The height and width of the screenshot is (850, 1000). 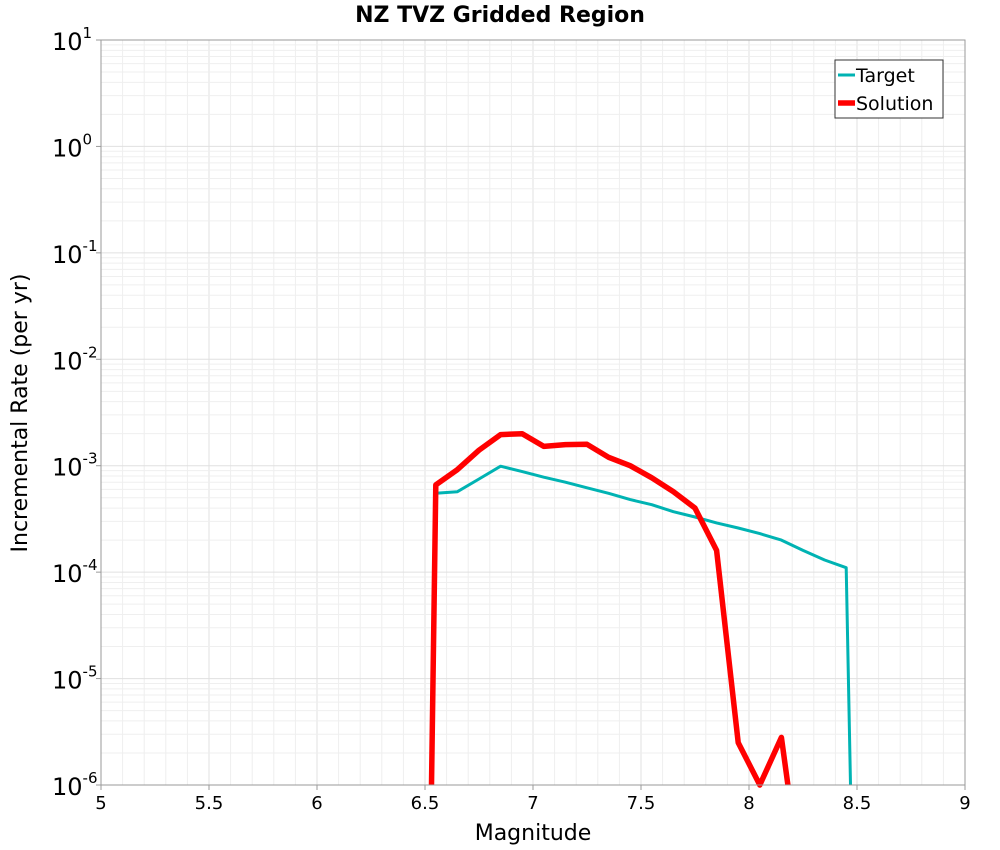 What do you see at coordinates (885, 76) in the screenshot?
I see `legend-label-target: Target` at bounding box center [885, 76].